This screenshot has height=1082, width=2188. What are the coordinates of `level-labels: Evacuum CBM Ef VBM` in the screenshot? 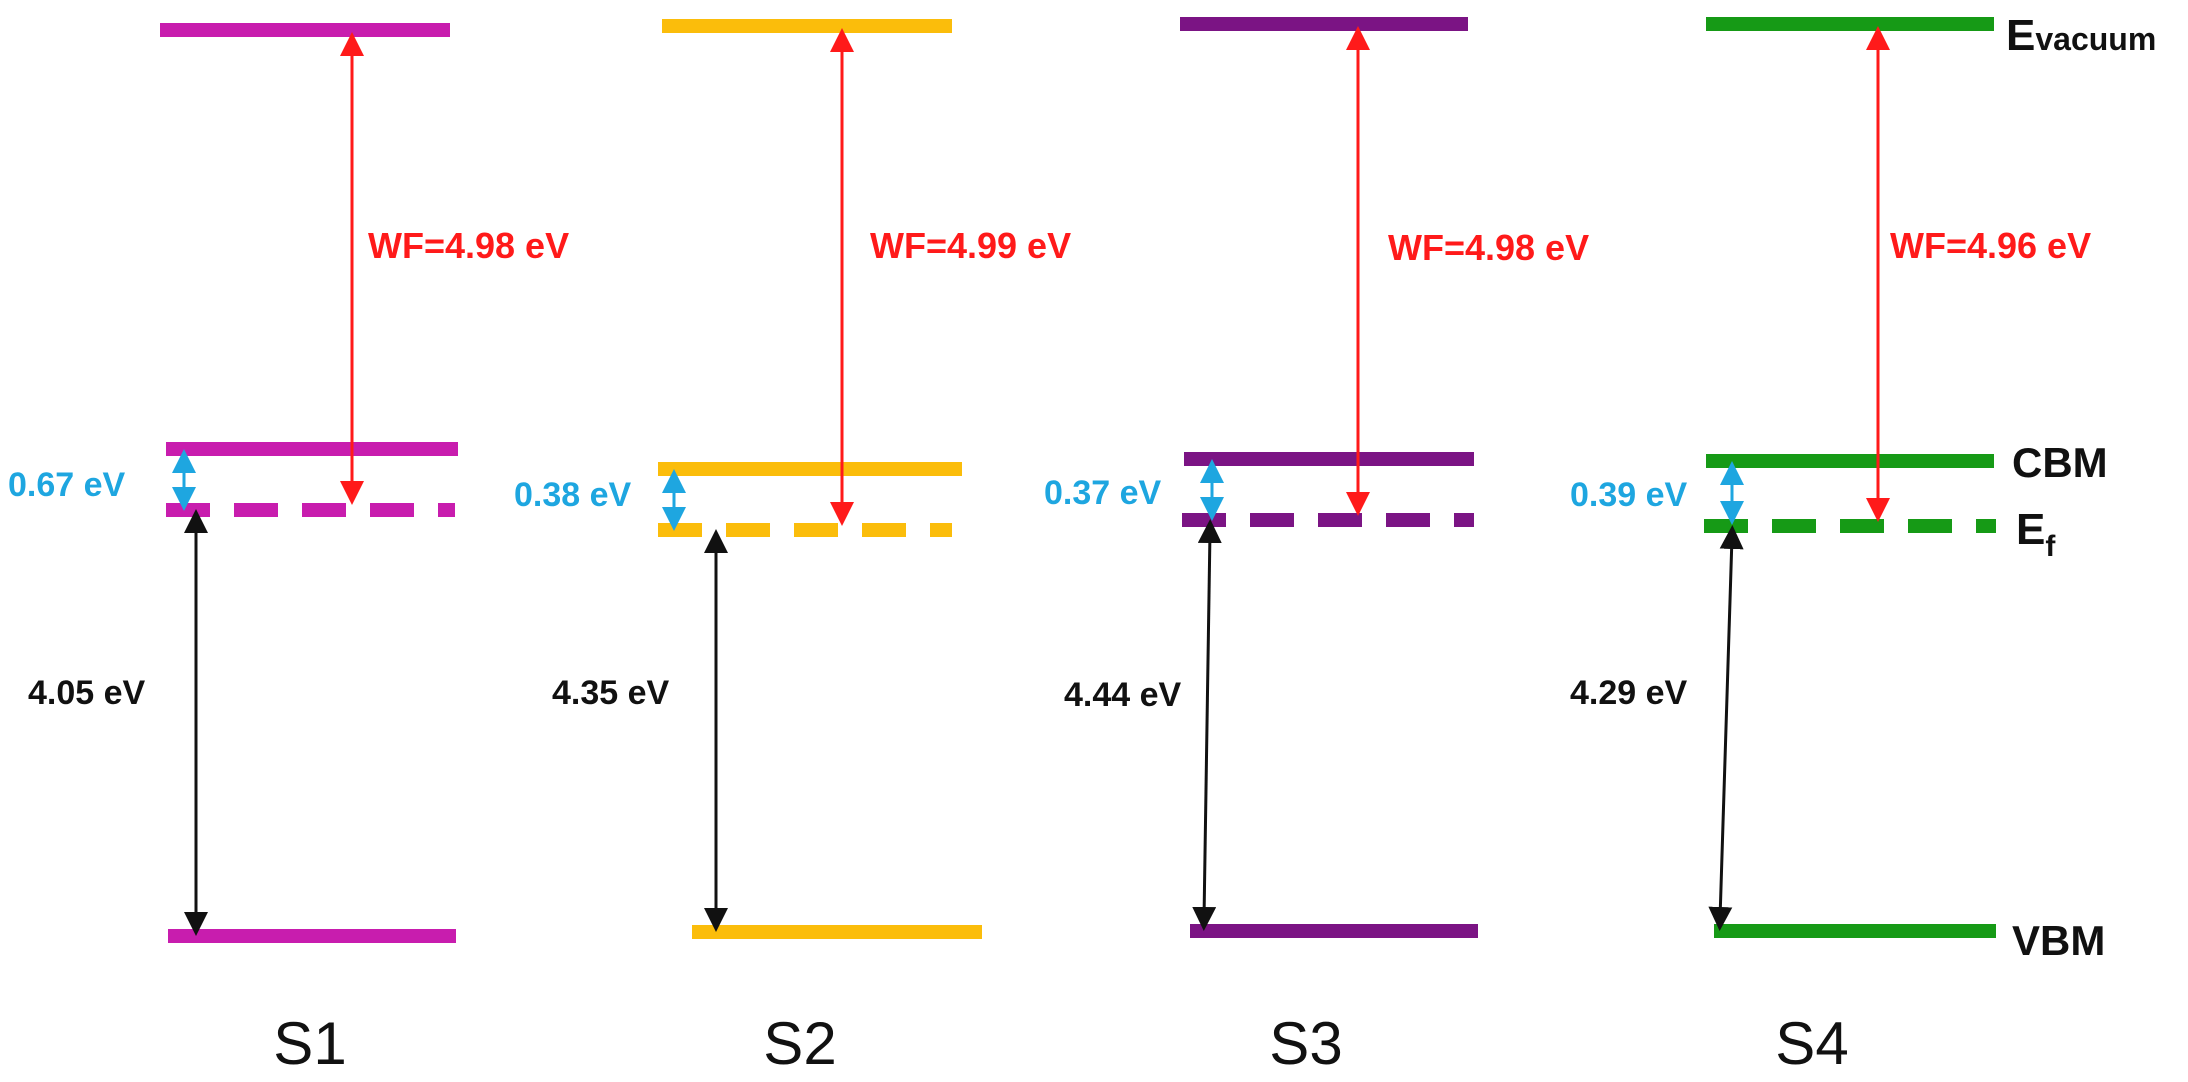 It's located at (2081, 487).